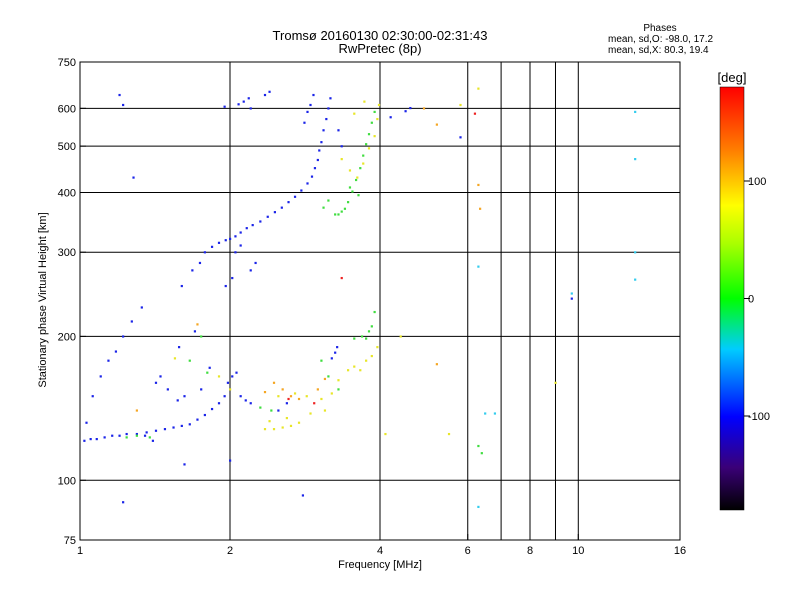  I want to click on y-axis-label: Stationary phase Virtual Height [km], so click(43, 299).